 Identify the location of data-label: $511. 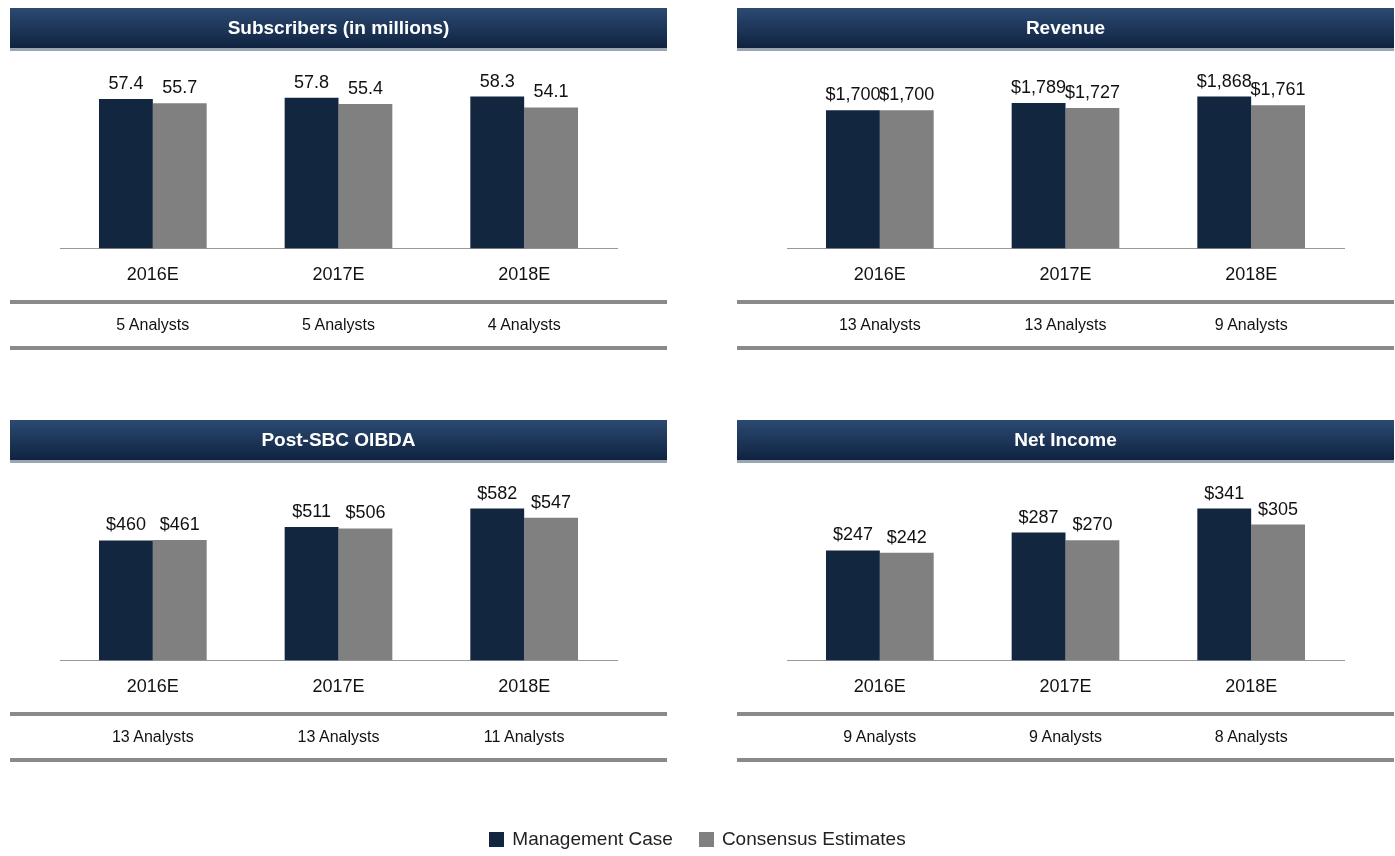
(311, 511).